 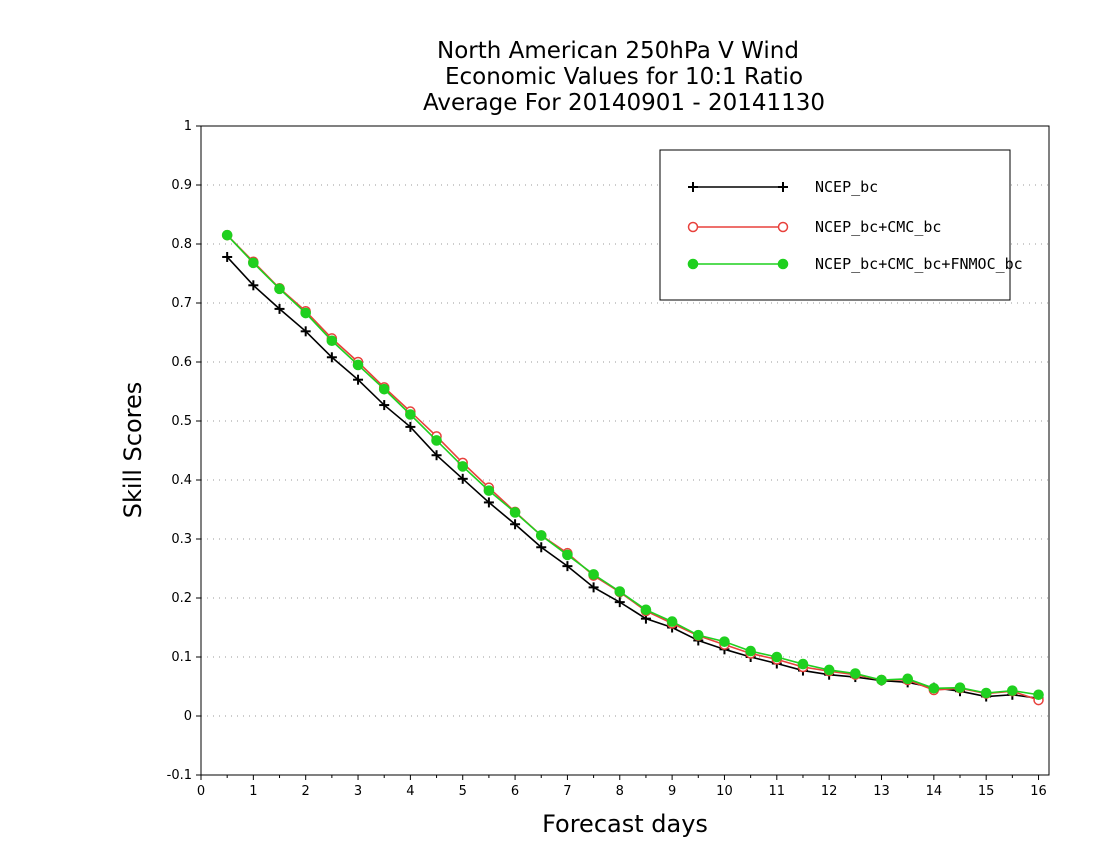 I want to click on y-tick-label: 0.5, so click(x=181, y=421).